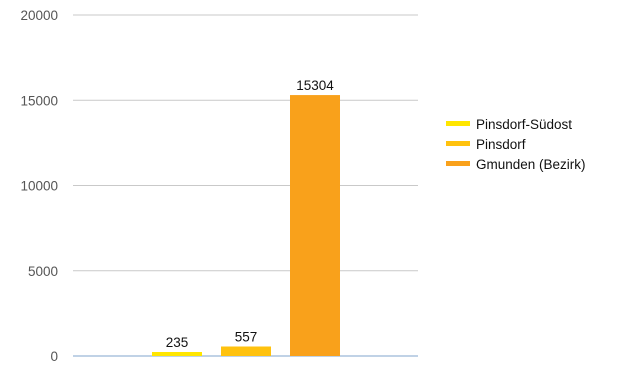 The height and width of the screenshot is (365, 632). Describe the element at coordinates (531, 164) in the screenshot. I see `legend-label: Gmunden (Bezirk)` at that location.